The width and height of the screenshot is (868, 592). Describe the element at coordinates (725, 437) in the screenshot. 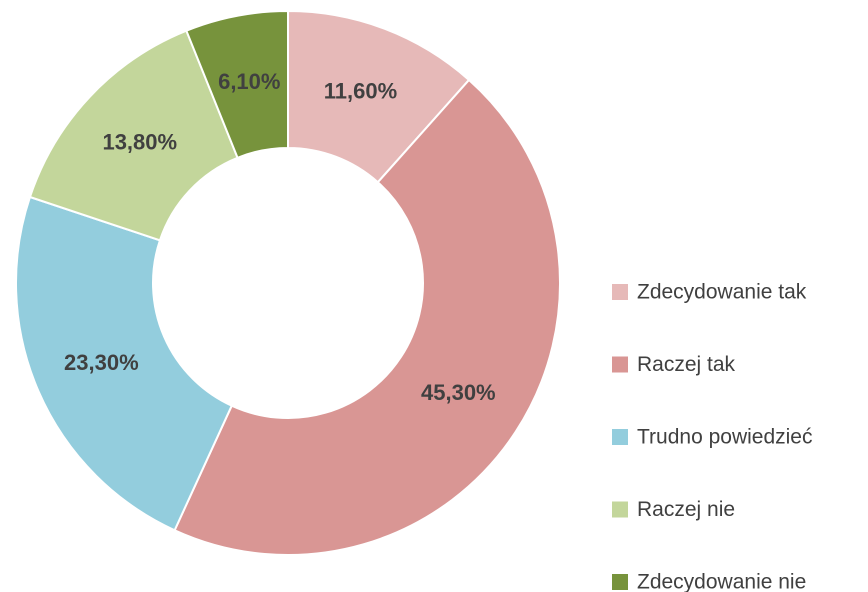

I see `legend-label: Trudno powiedzieć` at that location.